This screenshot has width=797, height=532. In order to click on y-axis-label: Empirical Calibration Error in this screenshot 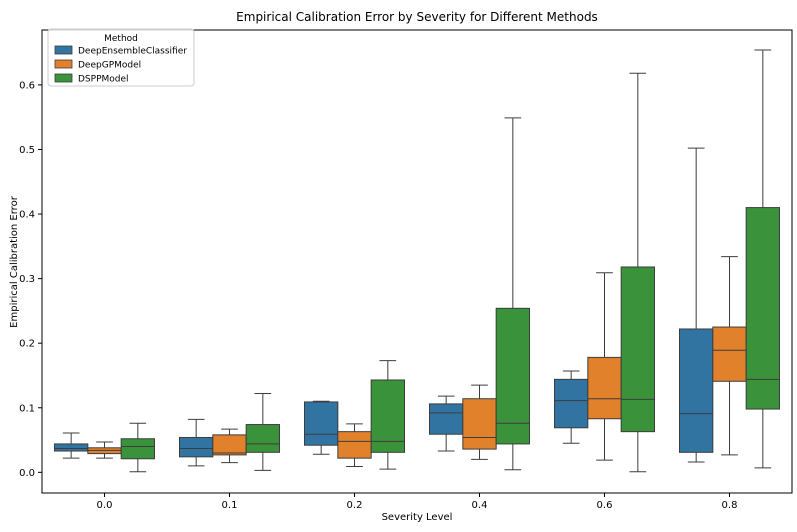, I will do `click(14, 261)`.